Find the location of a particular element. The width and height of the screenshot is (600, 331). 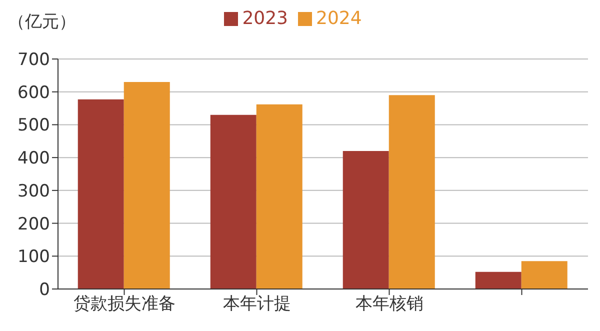

y-tick-label: 400 is located at coordinates (34, 158).